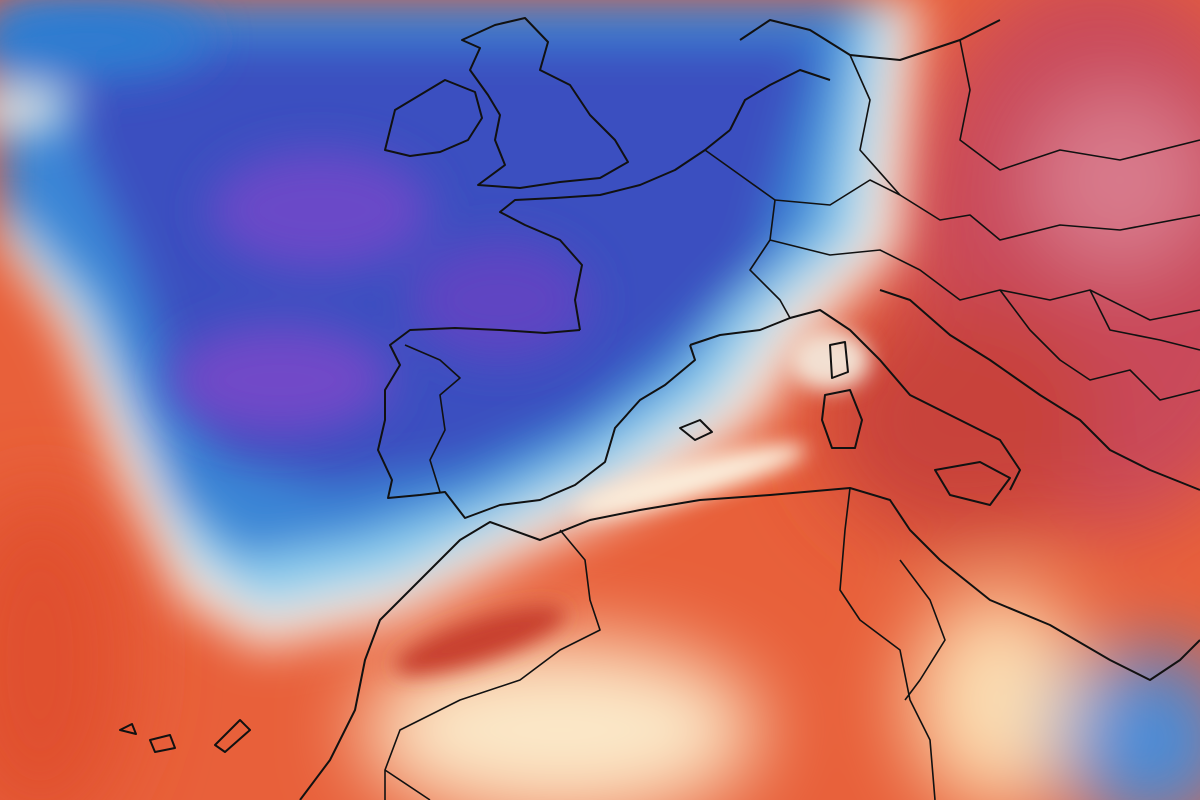 The width and height of the screenshot is (1200, 800). I want to click on mediterranean-north, so click(855, 400).